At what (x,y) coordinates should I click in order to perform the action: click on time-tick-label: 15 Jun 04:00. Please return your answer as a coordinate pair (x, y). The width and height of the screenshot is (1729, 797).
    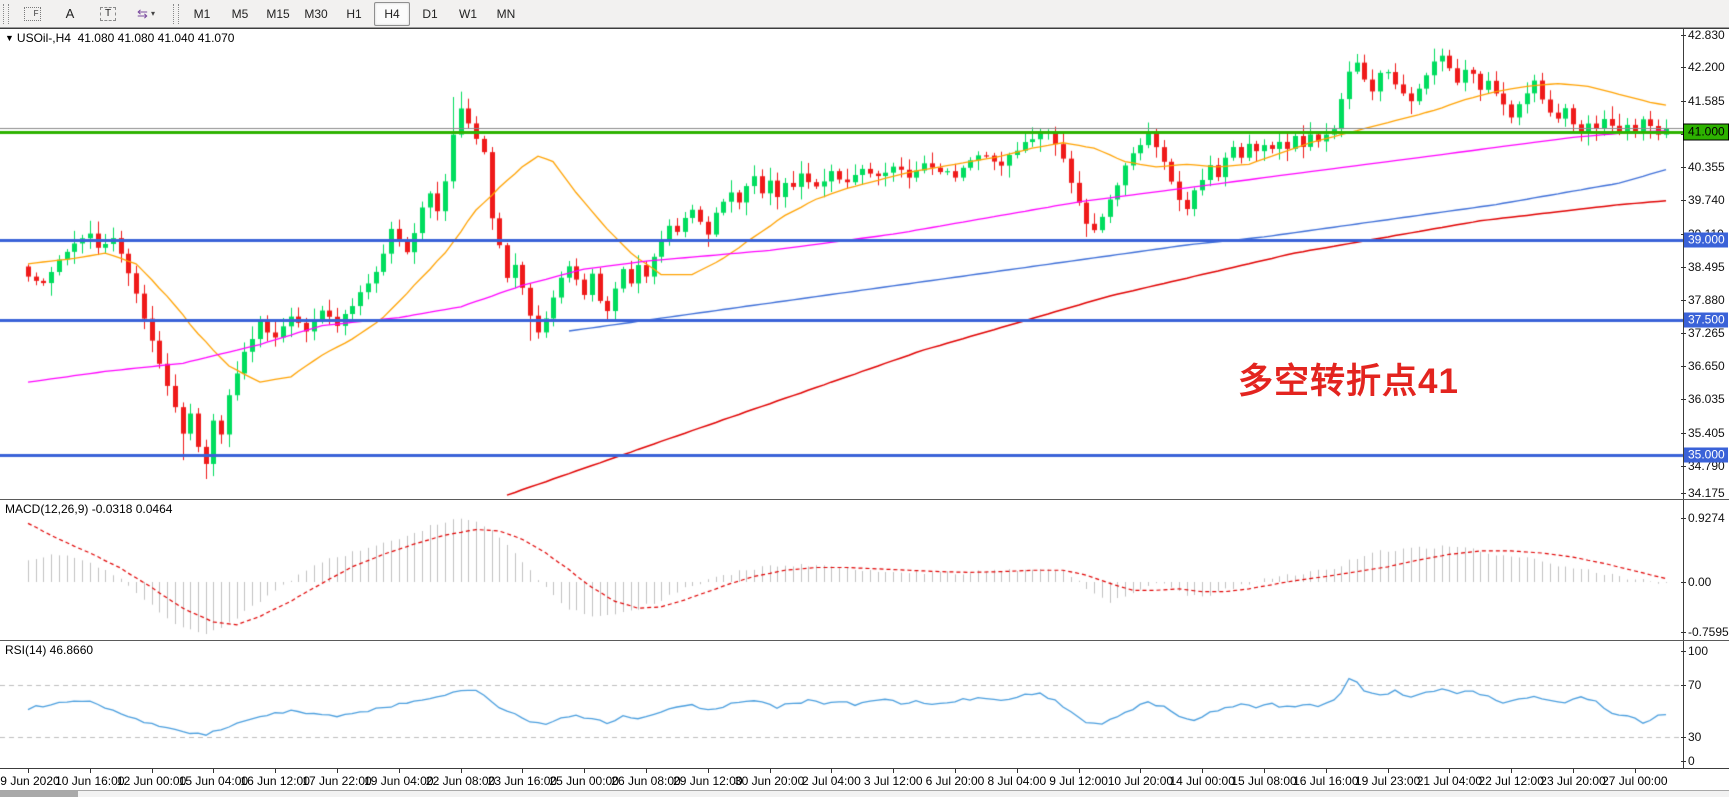
    Looking at the image, I should click on (213, 781).